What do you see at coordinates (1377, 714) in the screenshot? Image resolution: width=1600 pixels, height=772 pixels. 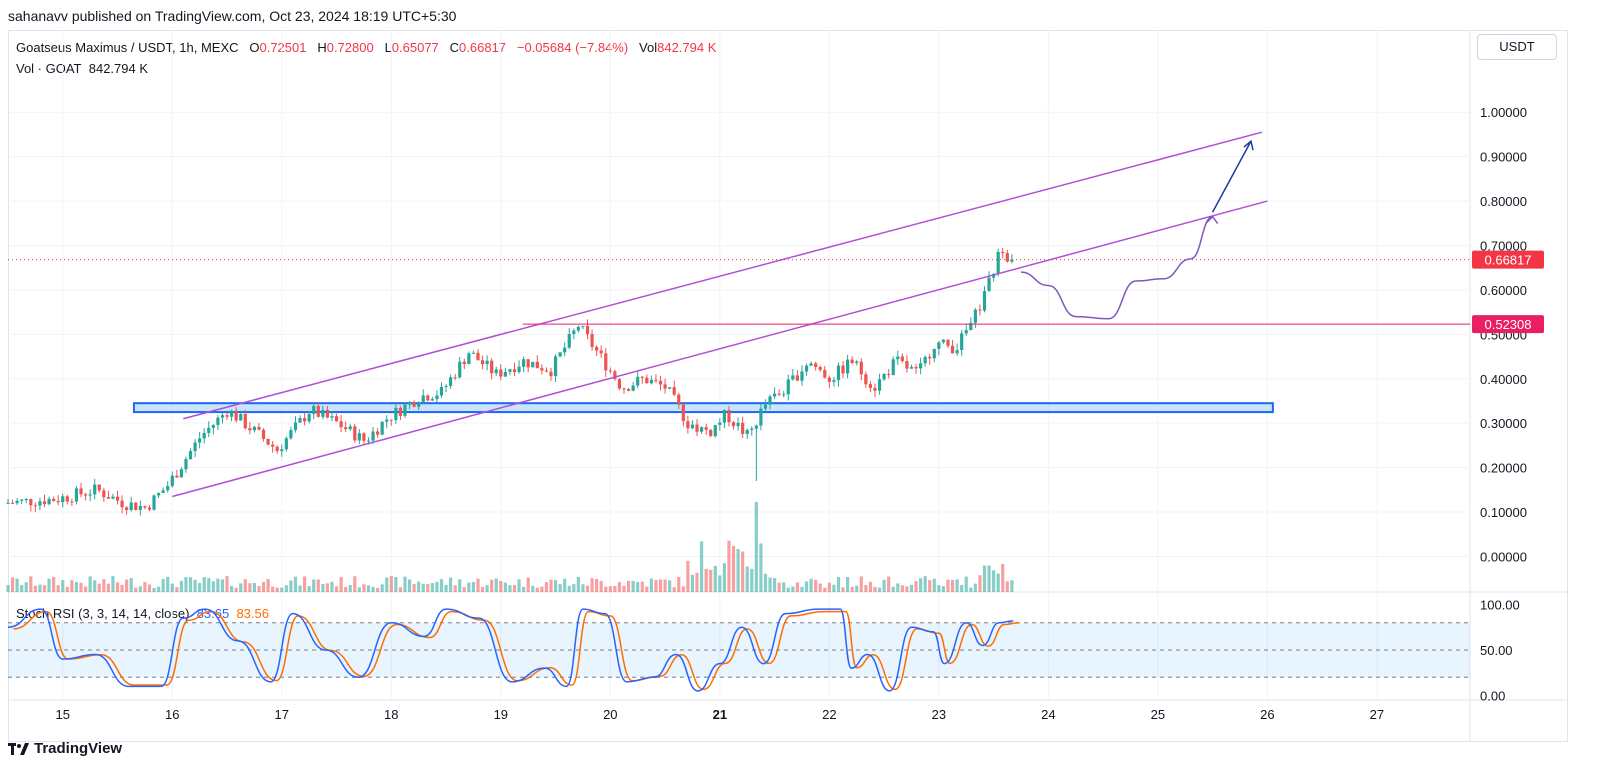 I see `time-tick-label: 27` at bounding box center [1377, 714].